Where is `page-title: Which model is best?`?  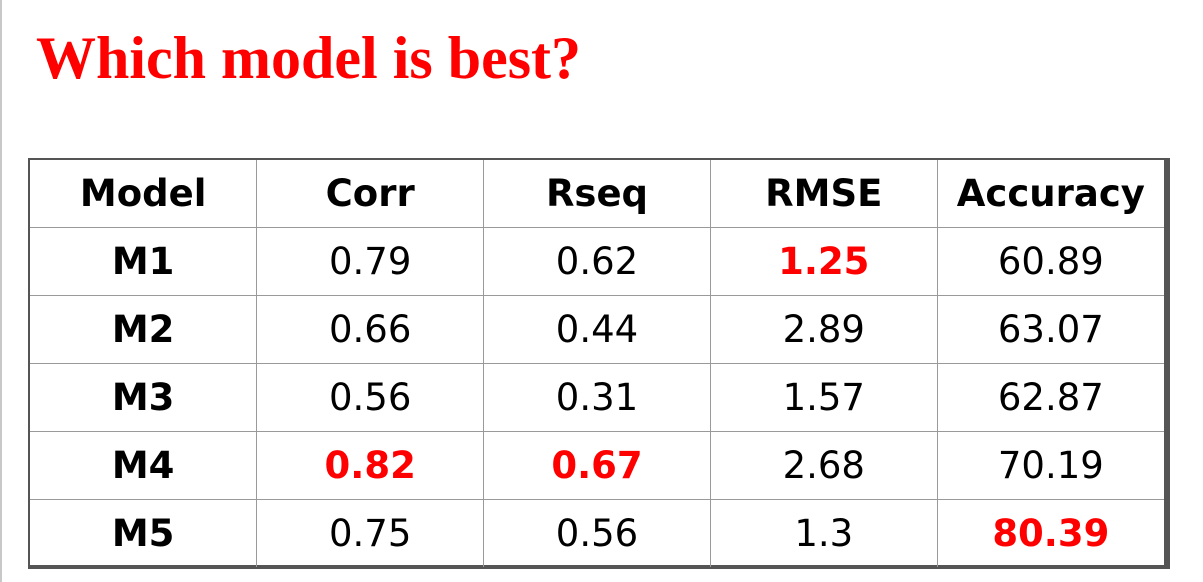
page-title: Which model is best? is located at coordinates (309, 58).